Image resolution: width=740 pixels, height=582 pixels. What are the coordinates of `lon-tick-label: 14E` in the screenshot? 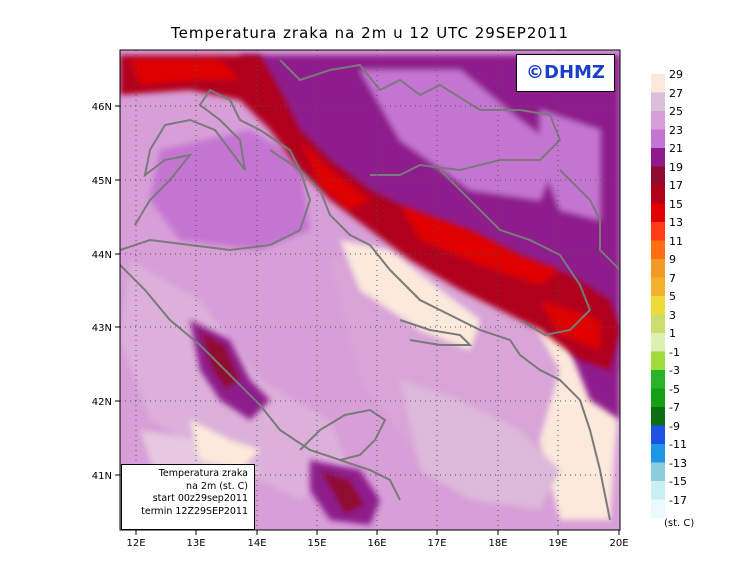 It's located at (256, 543).